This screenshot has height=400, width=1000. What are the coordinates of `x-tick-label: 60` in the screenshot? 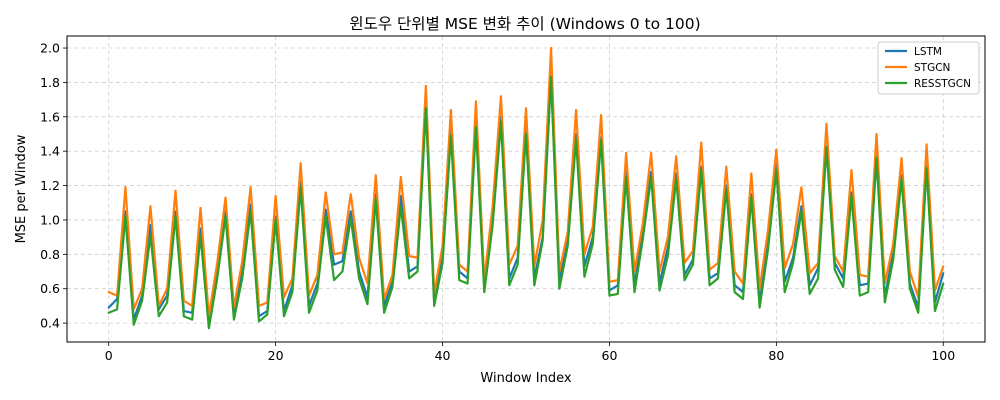 It's located at (610, 355).